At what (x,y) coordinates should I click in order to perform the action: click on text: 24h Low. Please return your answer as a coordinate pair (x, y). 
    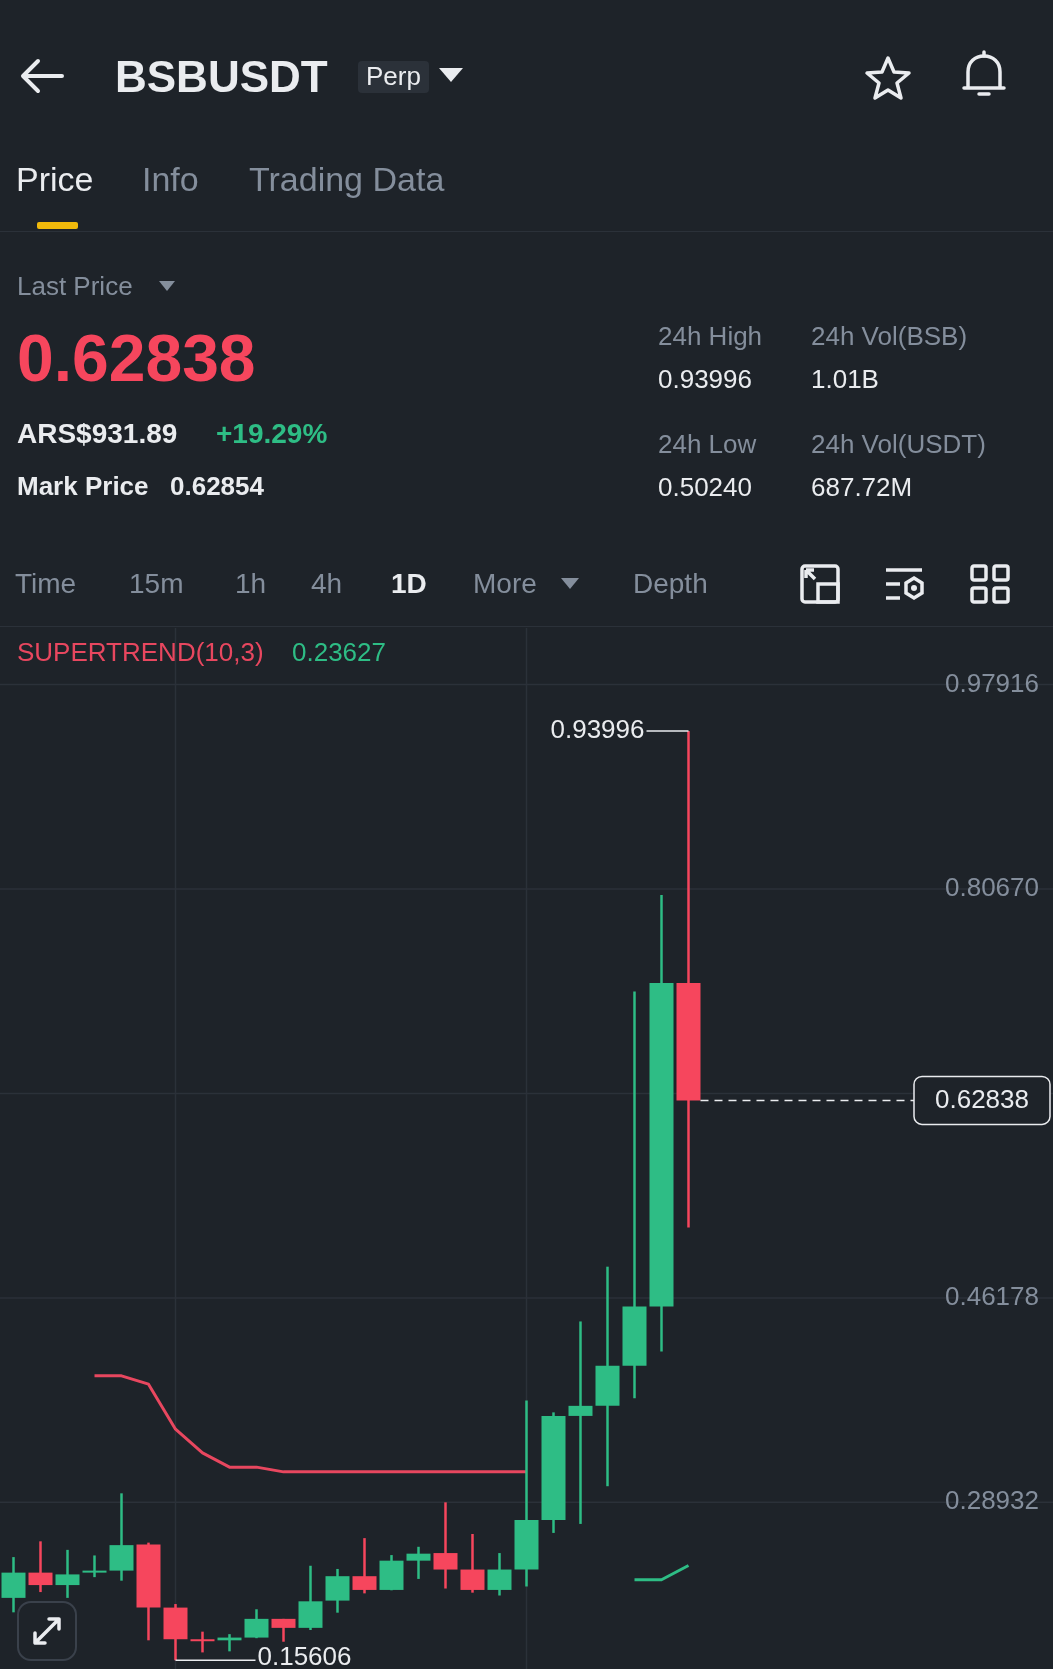
    Looking at the image, I should click on (707, 445).